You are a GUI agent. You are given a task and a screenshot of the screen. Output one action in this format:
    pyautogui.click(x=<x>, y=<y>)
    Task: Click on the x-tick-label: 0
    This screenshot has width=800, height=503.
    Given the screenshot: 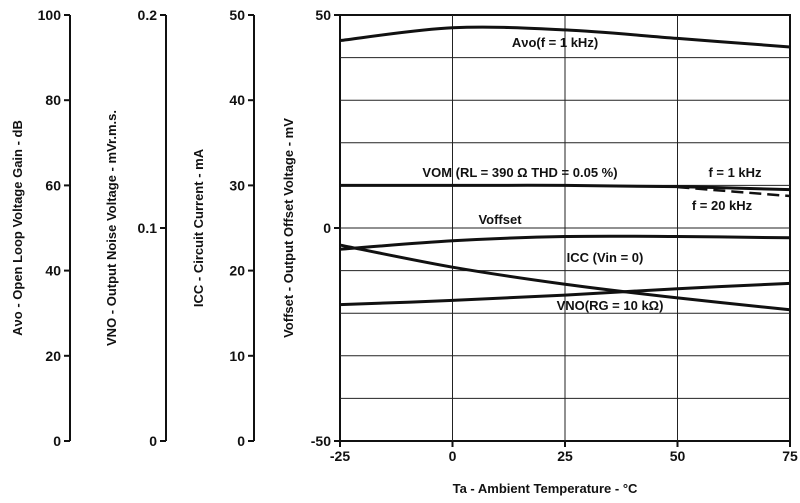 What is the action you would take?
    pyautogui.click(x=453, y=456)
    